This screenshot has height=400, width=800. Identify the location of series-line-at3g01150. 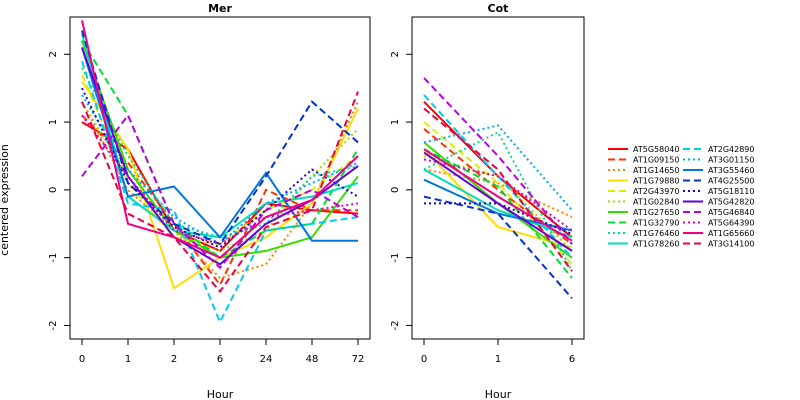
(498, 167).